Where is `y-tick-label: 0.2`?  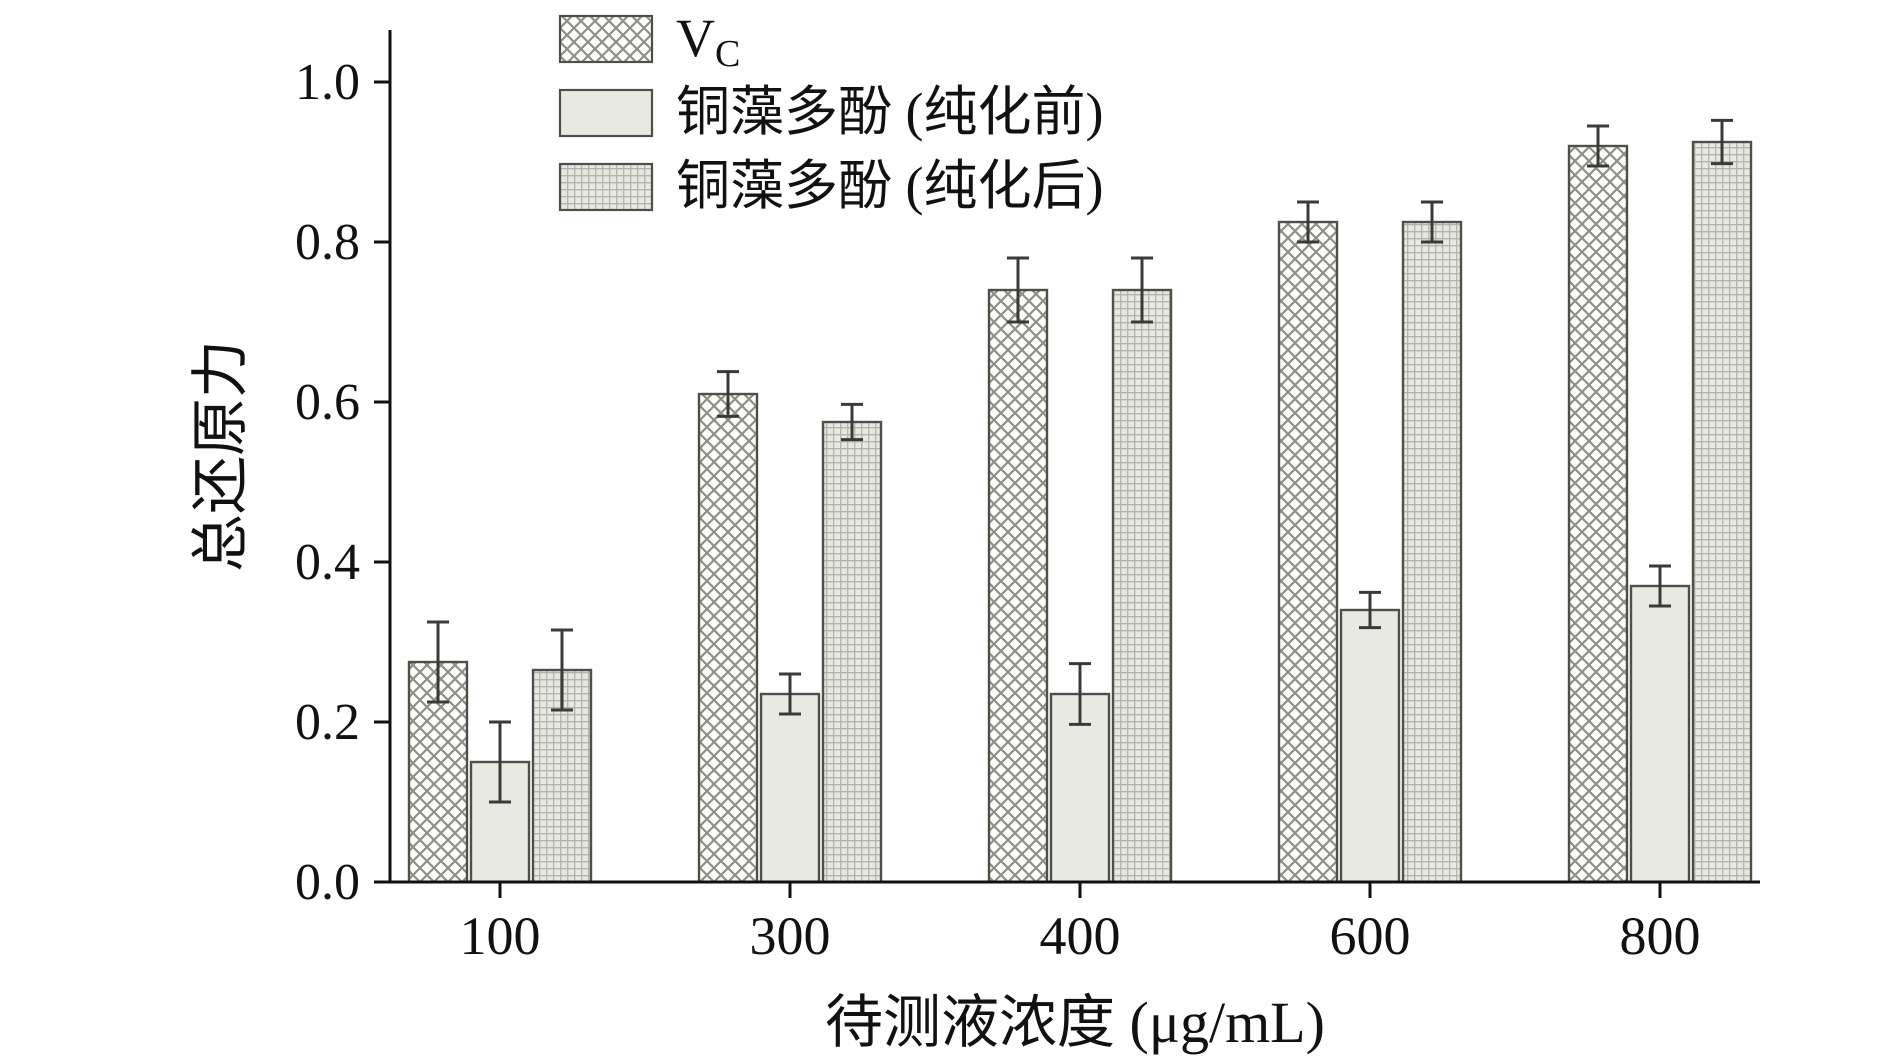 y-tick-label: 0.2 is located at coordinates (327, 722).